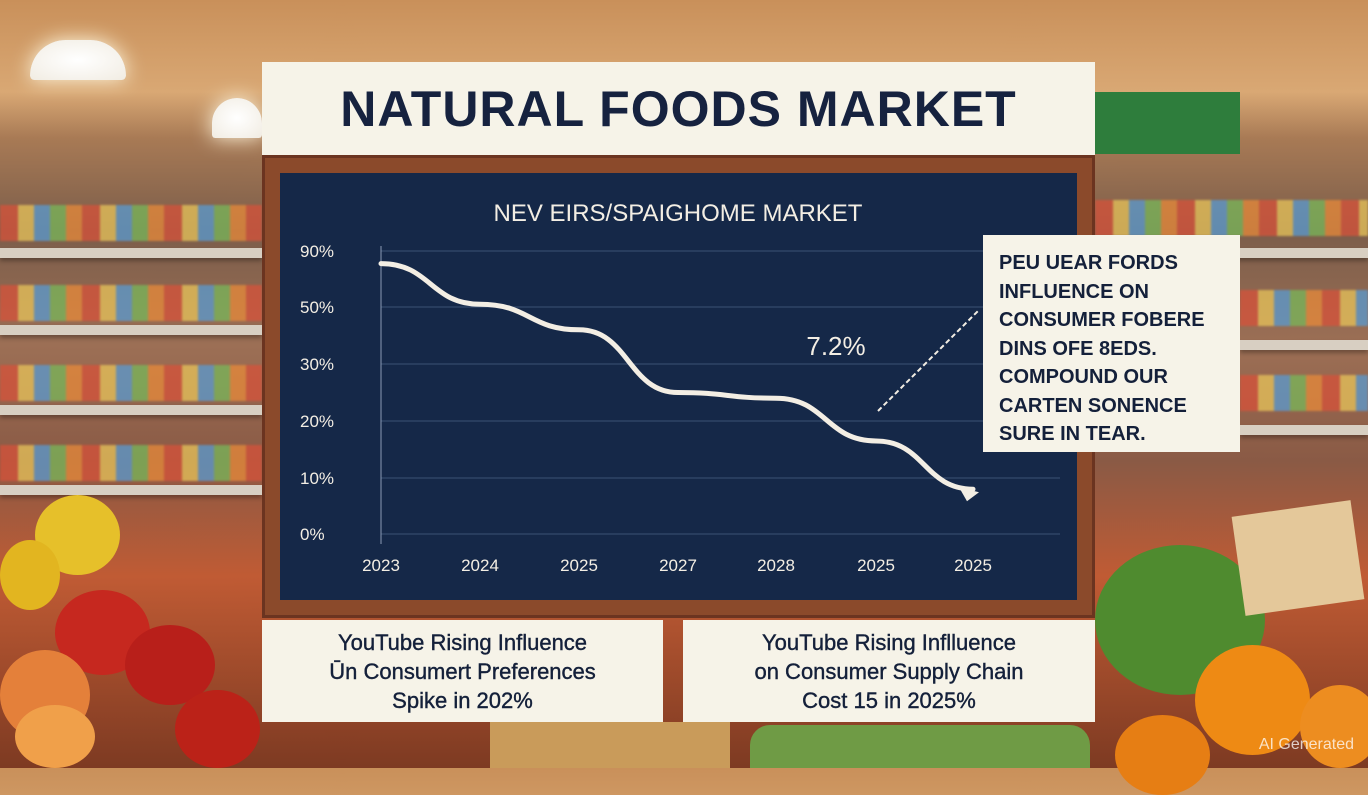  Describe the element at coordinates (1093, 405) in the screenshot. I see `note-line: CARTEN SONENCE` at that location.